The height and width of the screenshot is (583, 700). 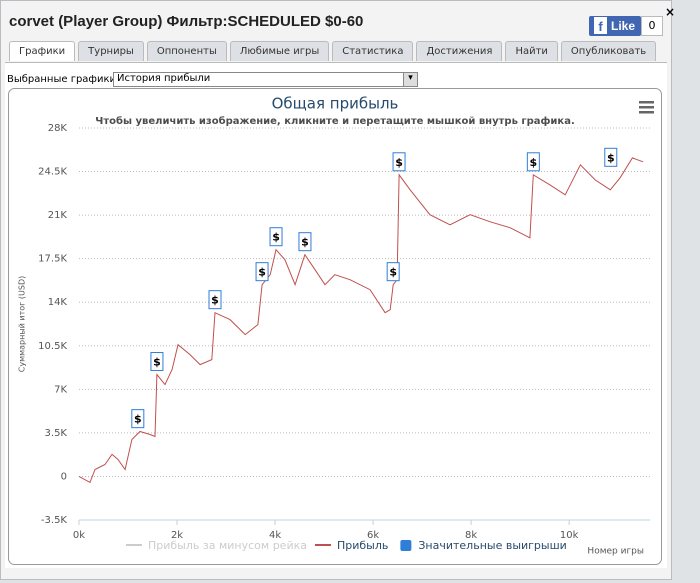 I want to click on y-tick-label: 14K, so click(x=58, y=302).